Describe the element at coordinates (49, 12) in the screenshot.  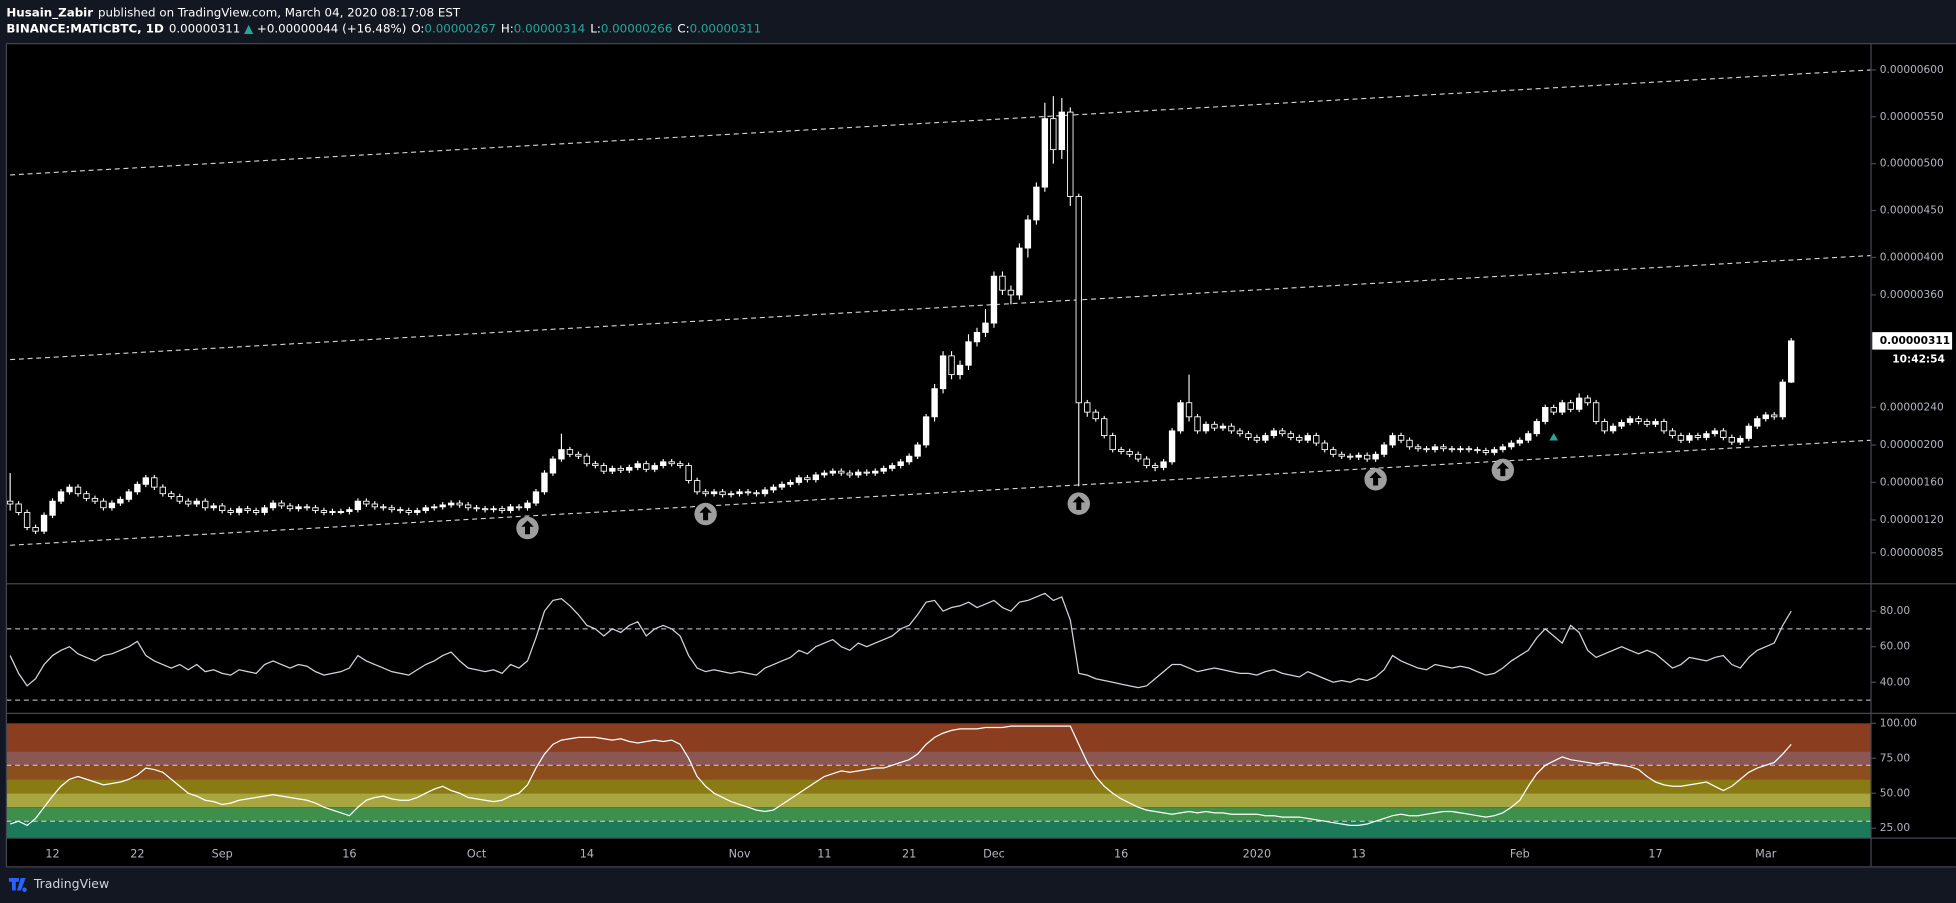
I see `author: Husain_Zabir` at that location.